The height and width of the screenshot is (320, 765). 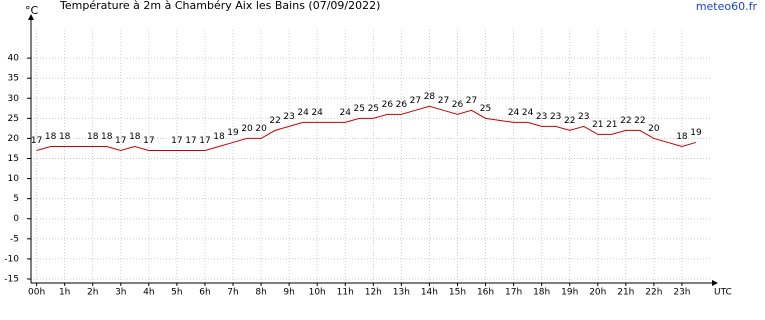 I want to click on y-tick-label: -15, so click(x=11, y=279).